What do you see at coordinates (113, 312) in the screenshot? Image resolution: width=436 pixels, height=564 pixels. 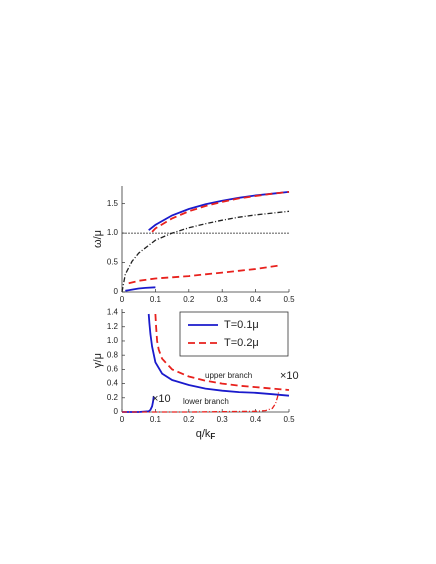 I see `y-tick-label: 1.4` at bounding box center [113, 312].